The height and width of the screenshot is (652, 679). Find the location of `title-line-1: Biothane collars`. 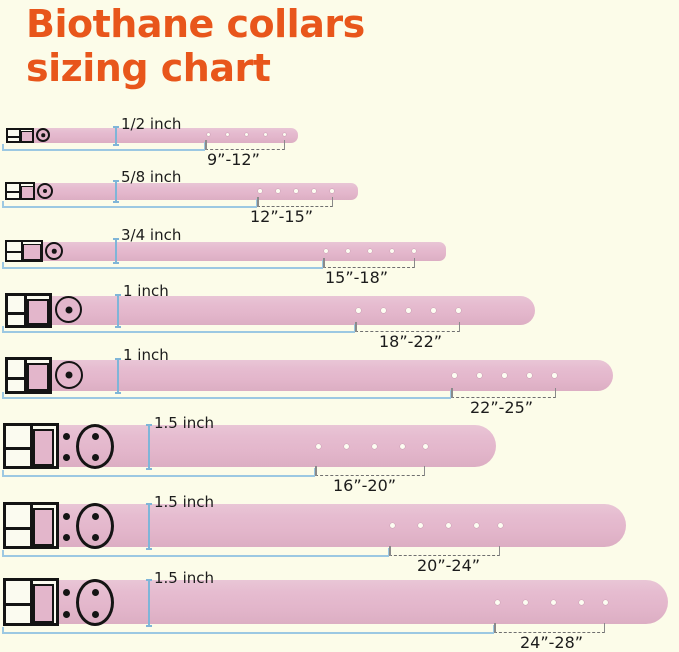

title-line-1: Biothane collars is located at coordinates (195, 24).